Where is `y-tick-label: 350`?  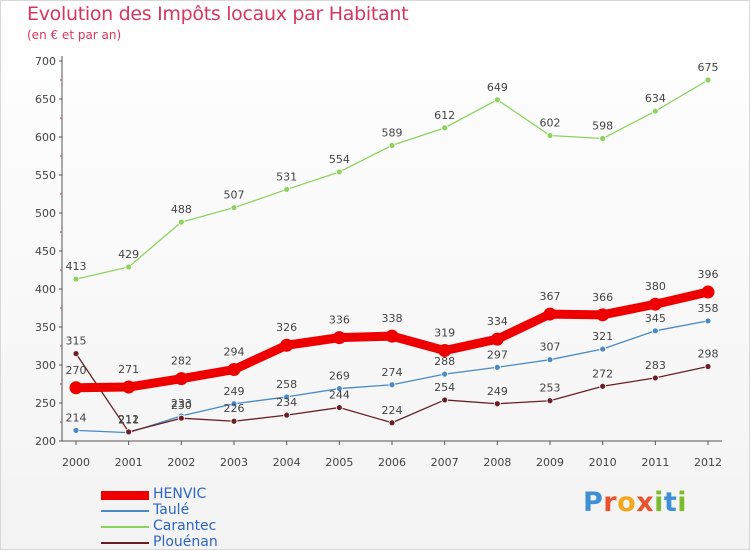
y-tick-label: 350 is located at coordinates (45, 327).